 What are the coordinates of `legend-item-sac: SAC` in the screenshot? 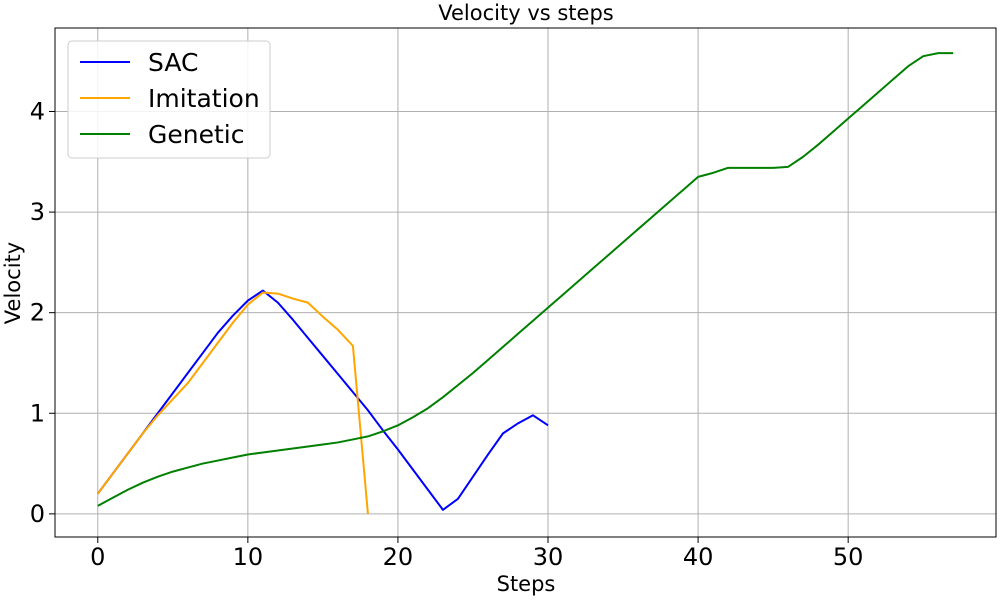 It's located at (139, 62).